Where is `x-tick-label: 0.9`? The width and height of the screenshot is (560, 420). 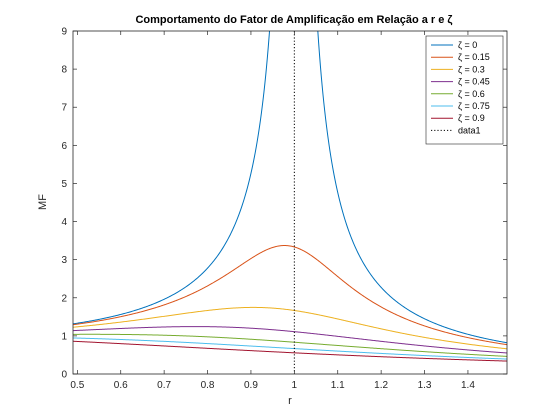 x-tick-label: 0.9 is located at coordinates (251, 385).